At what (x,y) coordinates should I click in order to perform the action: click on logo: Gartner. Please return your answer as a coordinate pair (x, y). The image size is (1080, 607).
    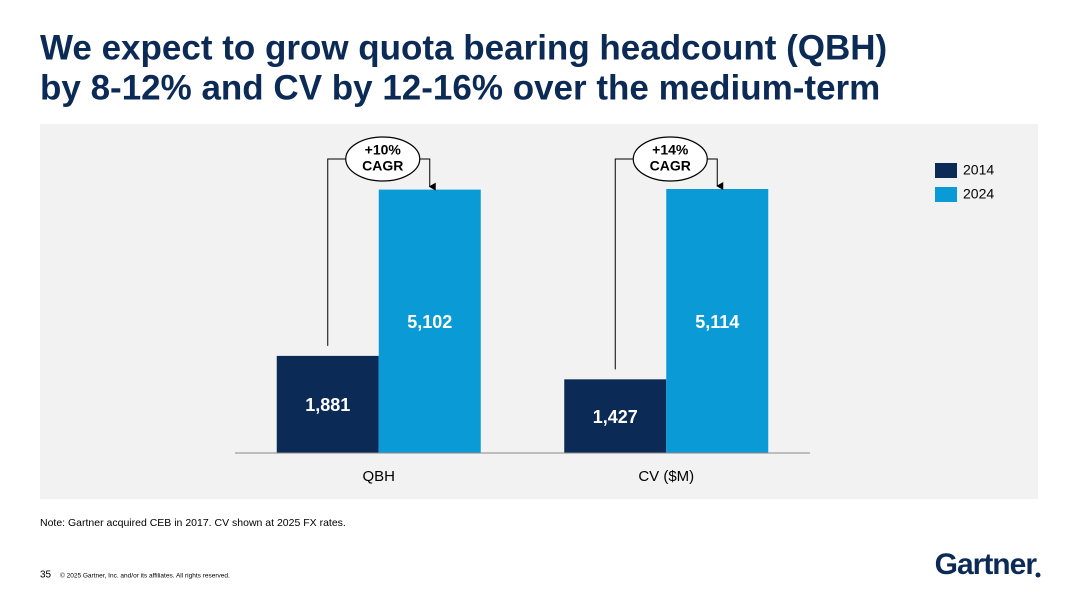
    Looking at the image, I should click on (986, 564).